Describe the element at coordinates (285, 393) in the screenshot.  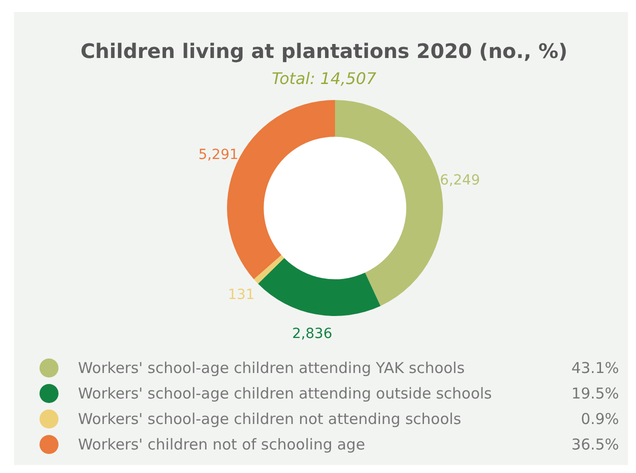
I see `legend-label: Workers' school-age children attending outside schools` at that location.